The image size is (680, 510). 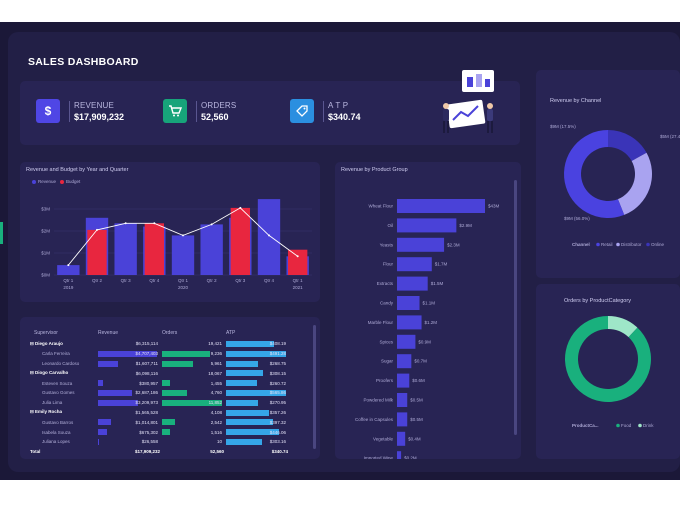 I want to click on drink-slice, so click(x=623, y=327).